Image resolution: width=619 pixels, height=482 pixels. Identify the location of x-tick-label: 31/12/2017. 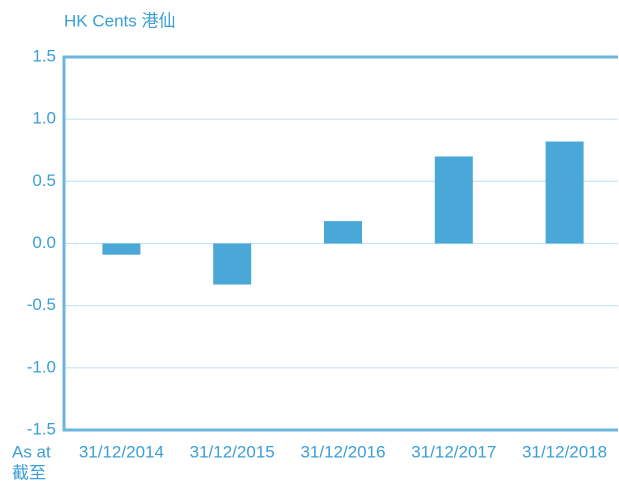
(453, 451).